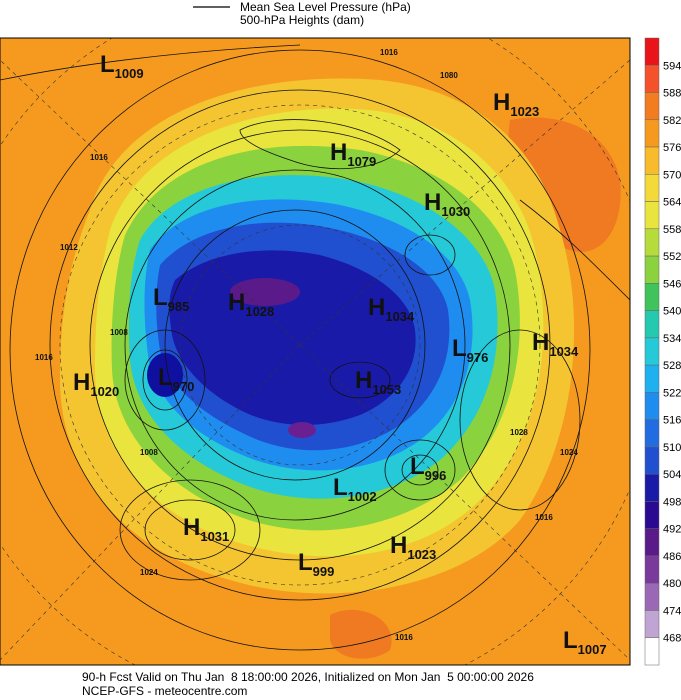 The height and width of the screenshot is (700, 681). What do you see at coordinates (259, 311) in the screenshot?
I see `center-value: 1028` at bounding box center [259, 311].